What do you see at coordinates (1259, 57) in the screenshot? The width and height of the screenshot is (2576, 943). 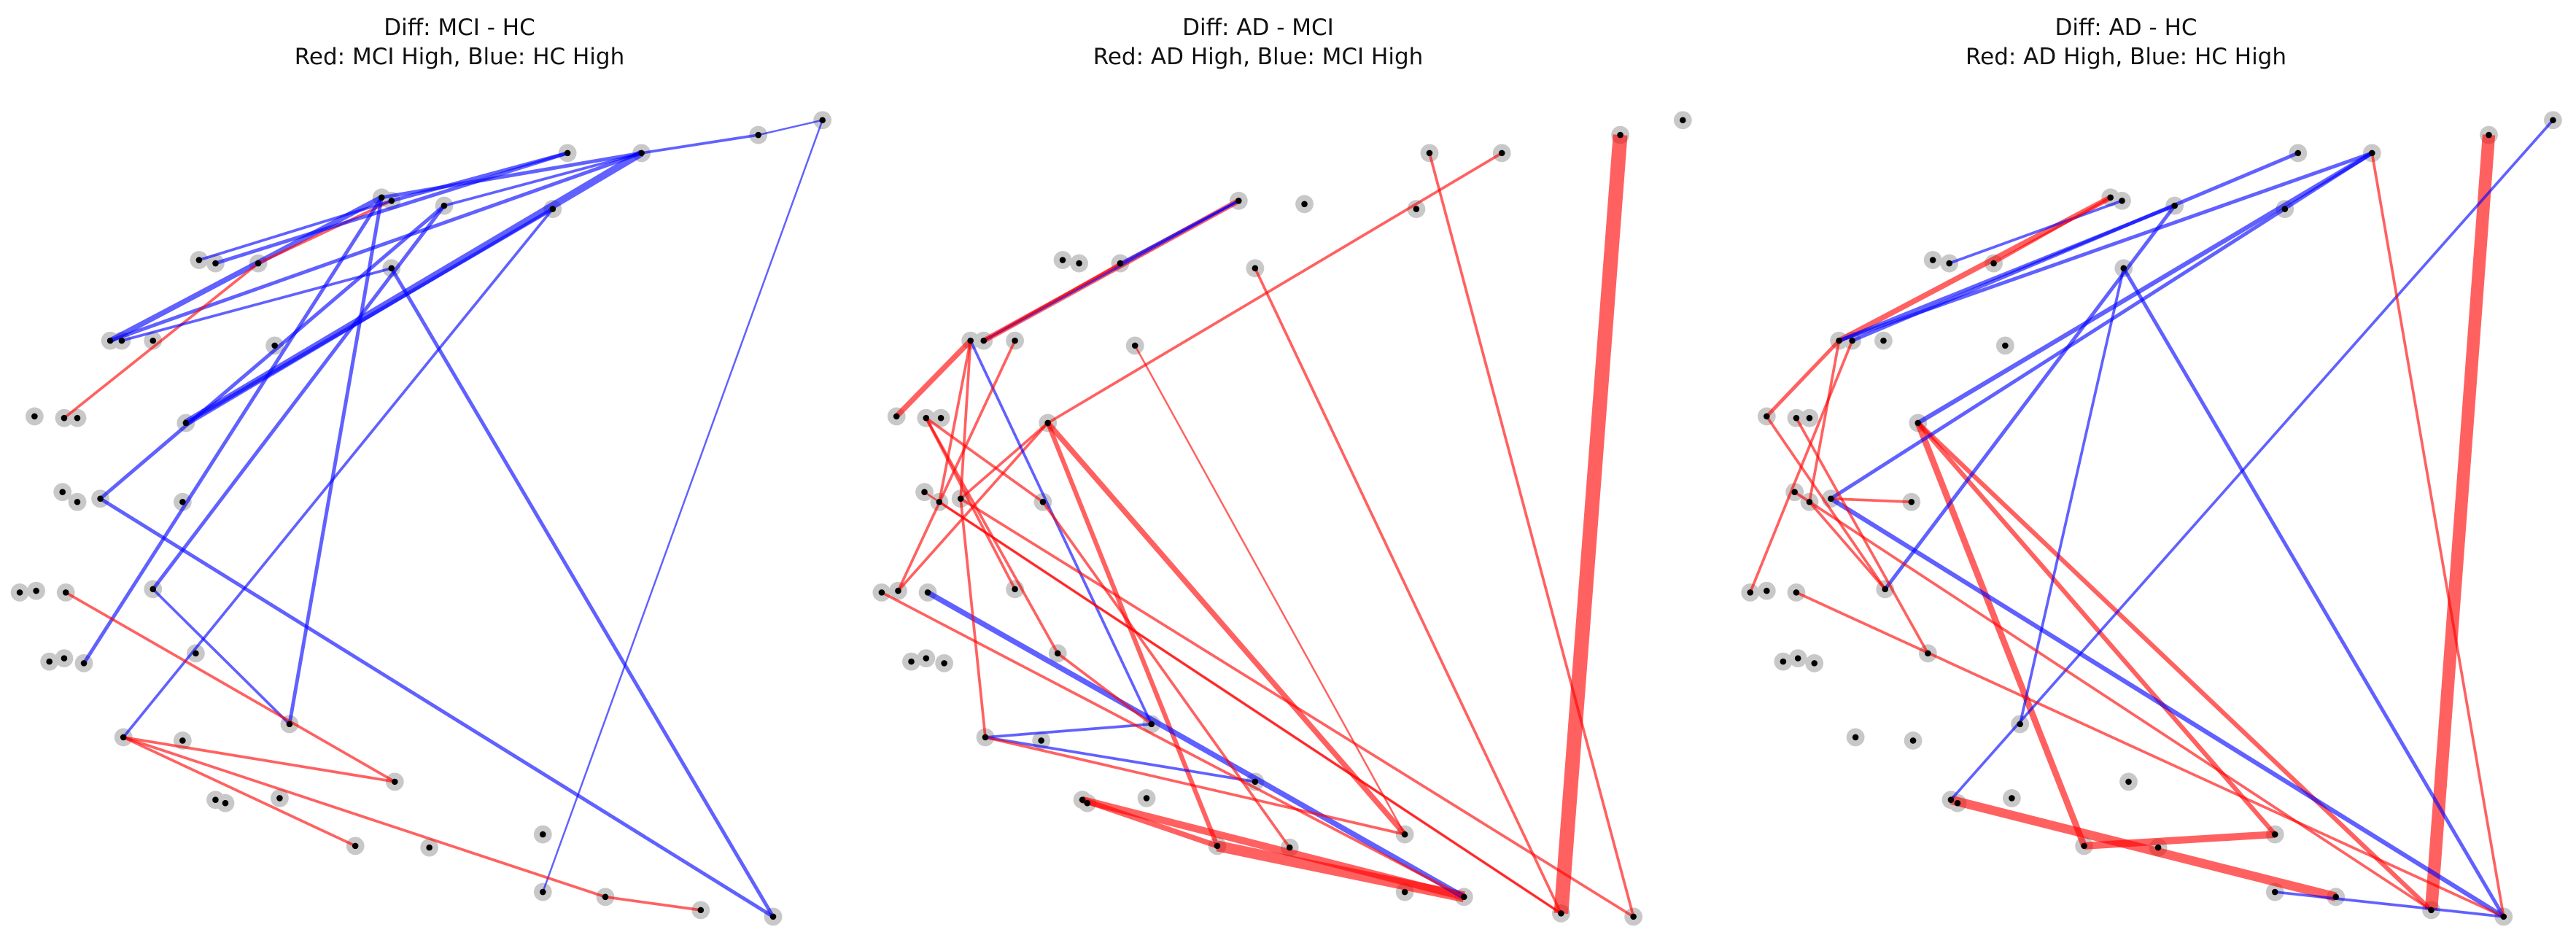 I see `panel-title-line2: Red: AD High, Blue: MCI High` at bounding box center [1259, 57].